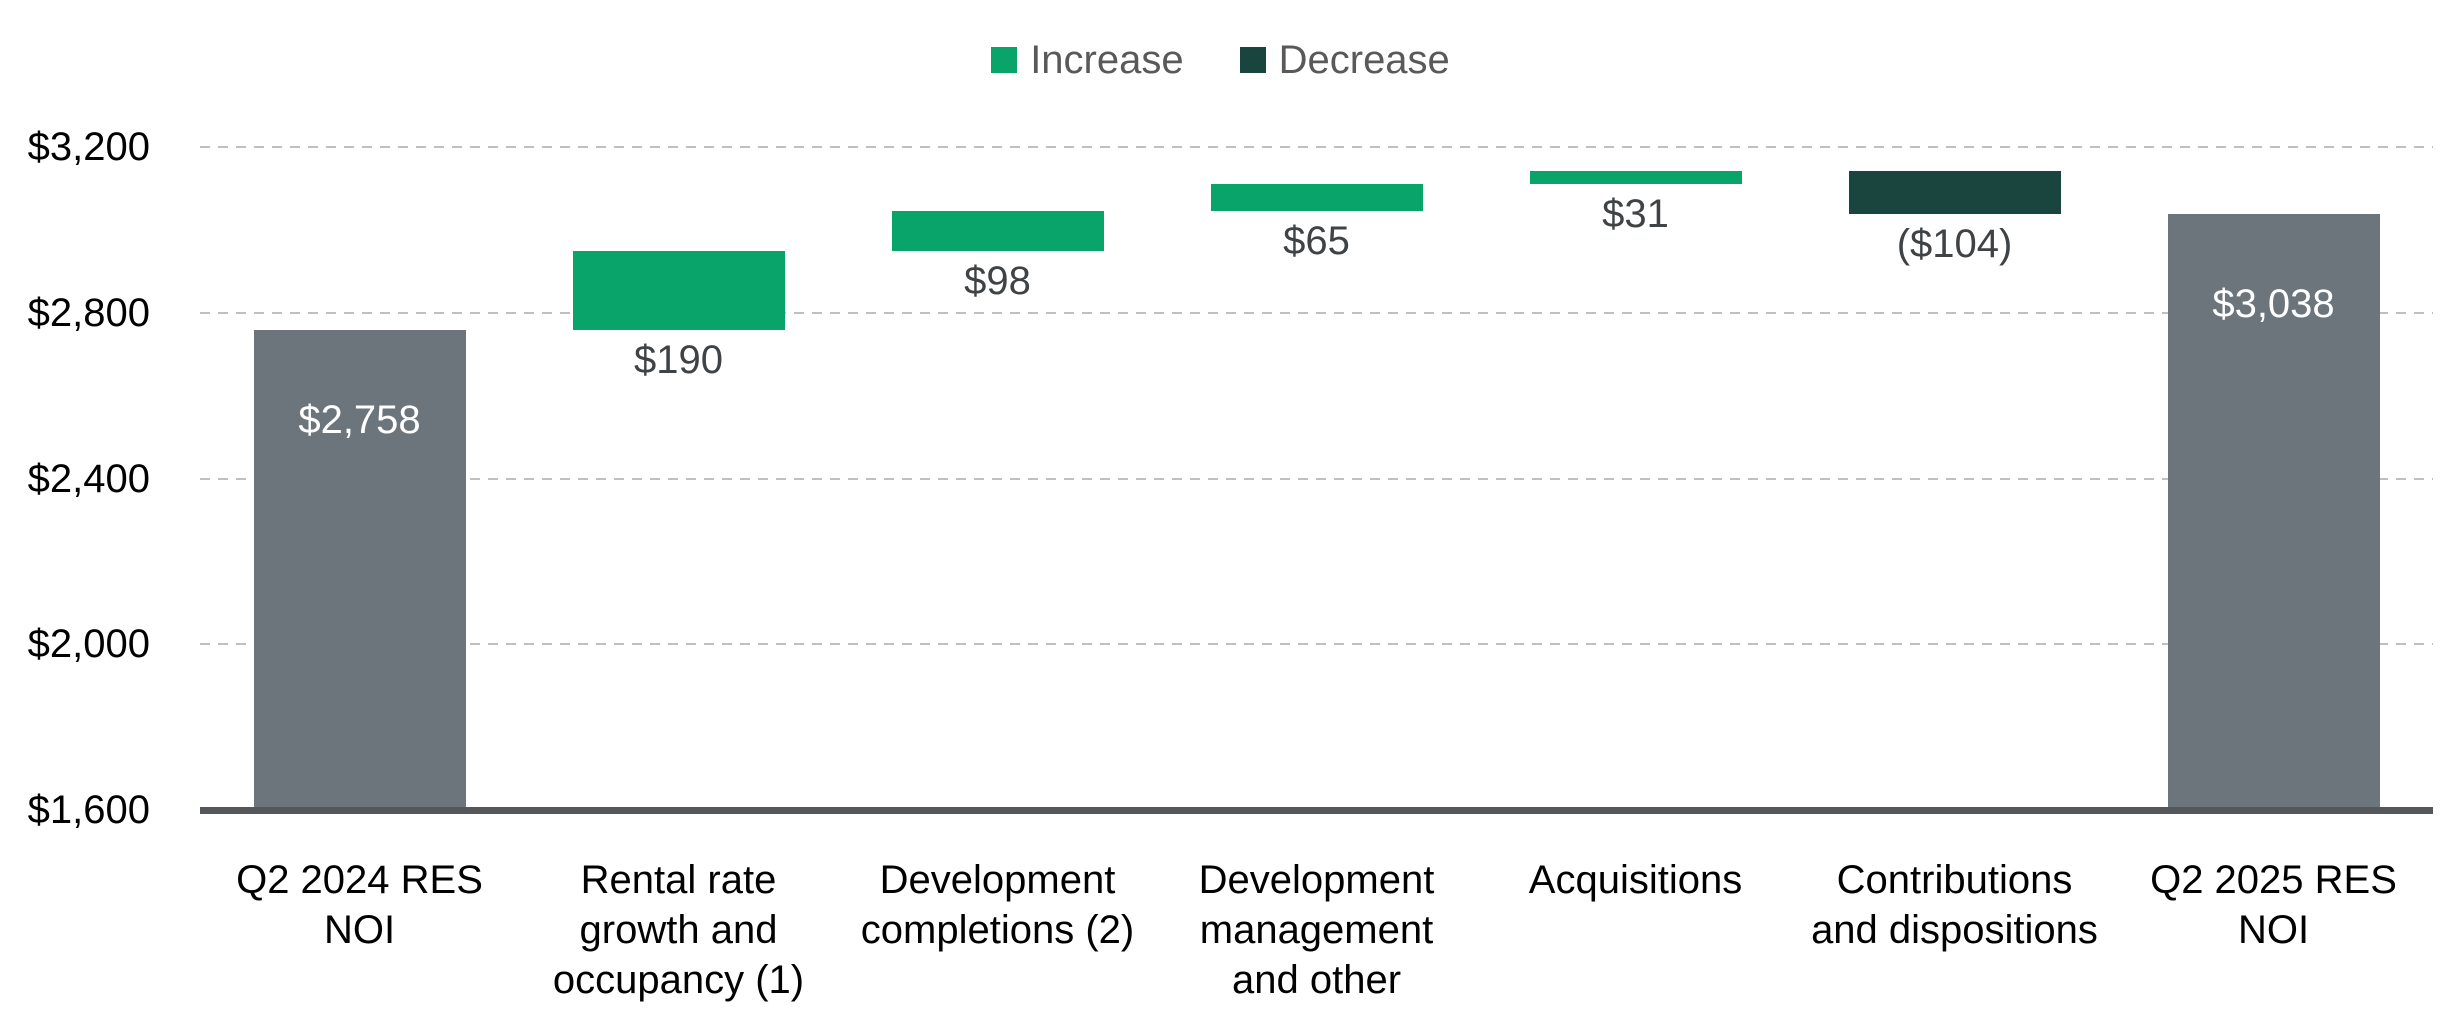 The height and width of the screenshot is (1022, 2441). Describe the element at coordinates (88, 644) in the screenshot. I see `y-axis-tick-label: $2,000` at that location.